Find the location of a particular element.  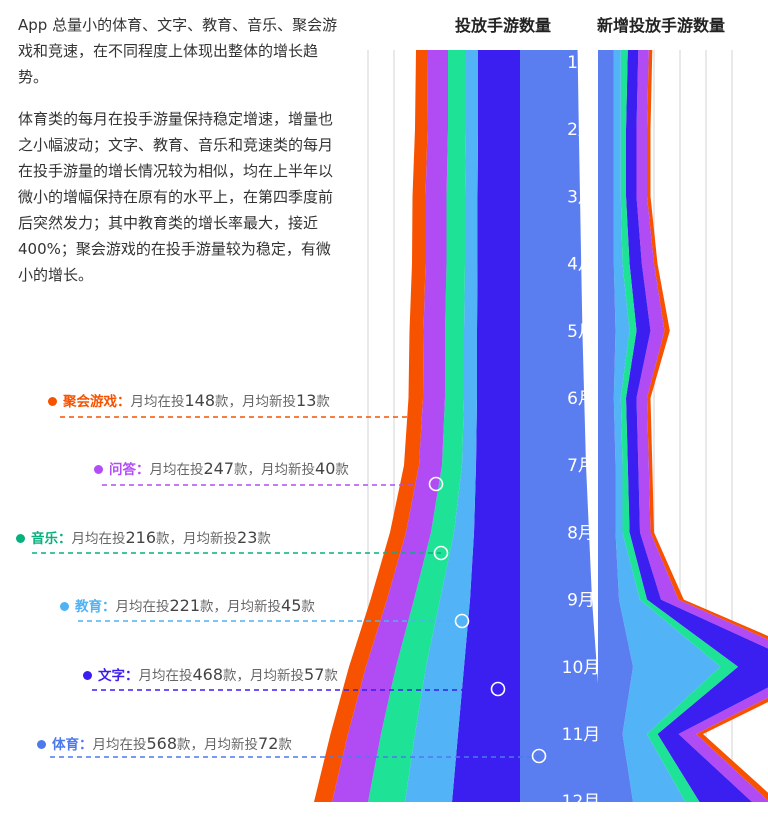

annotation-1: 问答：月均在投247款，月均新投40款 is located at coordinates (221, 469).